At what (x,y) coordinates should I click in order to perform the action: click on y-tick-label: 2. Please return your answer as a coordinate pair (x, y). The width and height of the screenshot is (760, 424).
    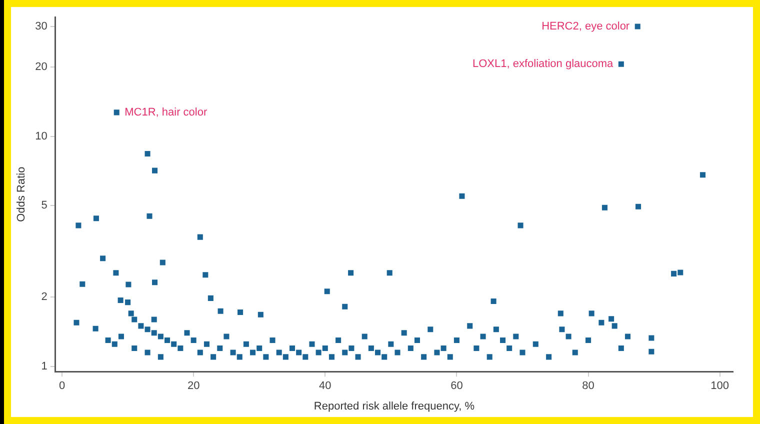
    Looking at the image, I should click on (44, 297).